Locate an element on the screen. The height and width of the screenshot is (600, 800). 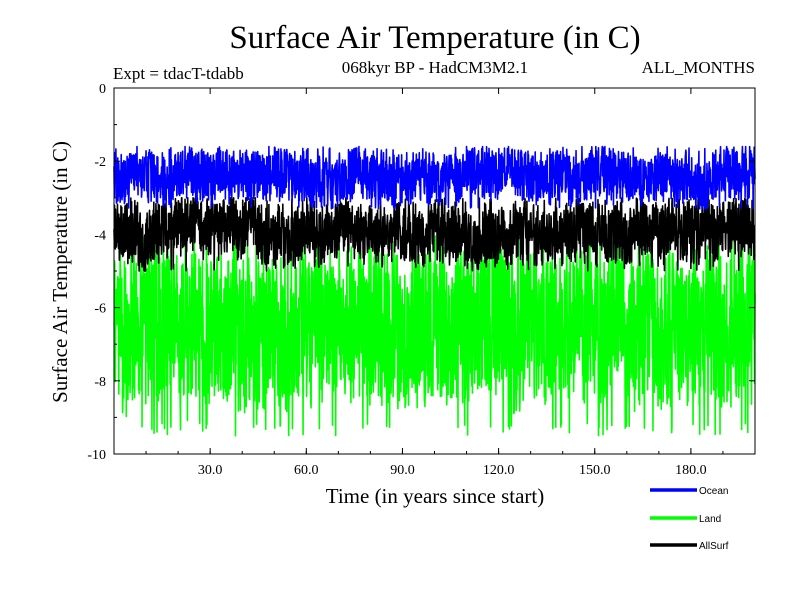
experiment-label: Expt = tdacT-tdabb is located at coordinates (178, 73).